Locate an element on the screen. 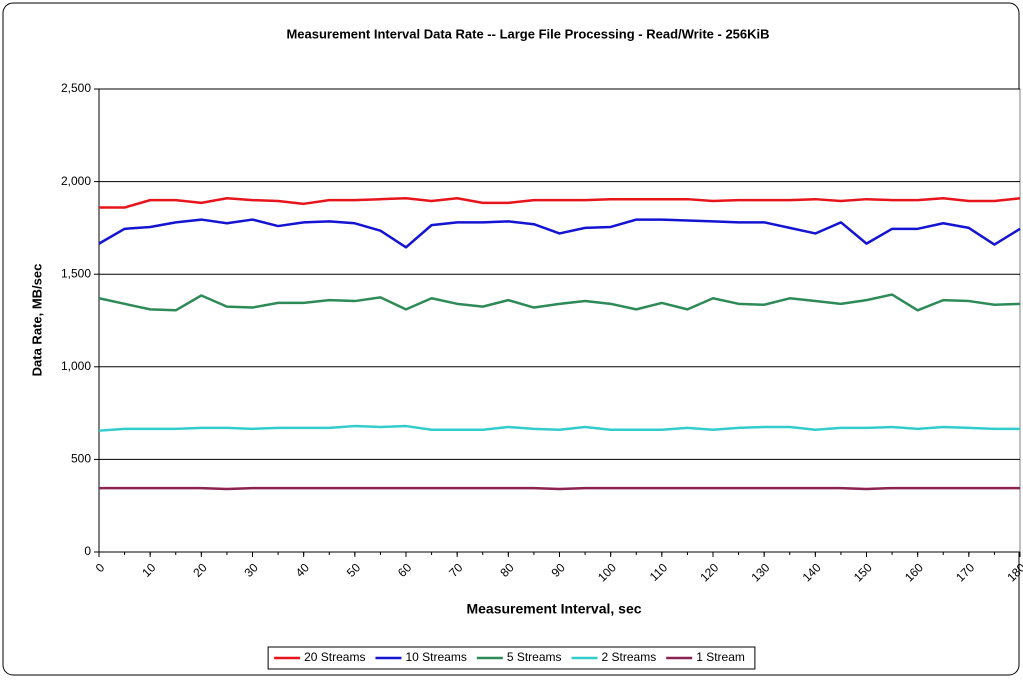 The height and width of the screenshot is (682, 1023). legend-label: 2 Streams is located at coordinates (629, 657).